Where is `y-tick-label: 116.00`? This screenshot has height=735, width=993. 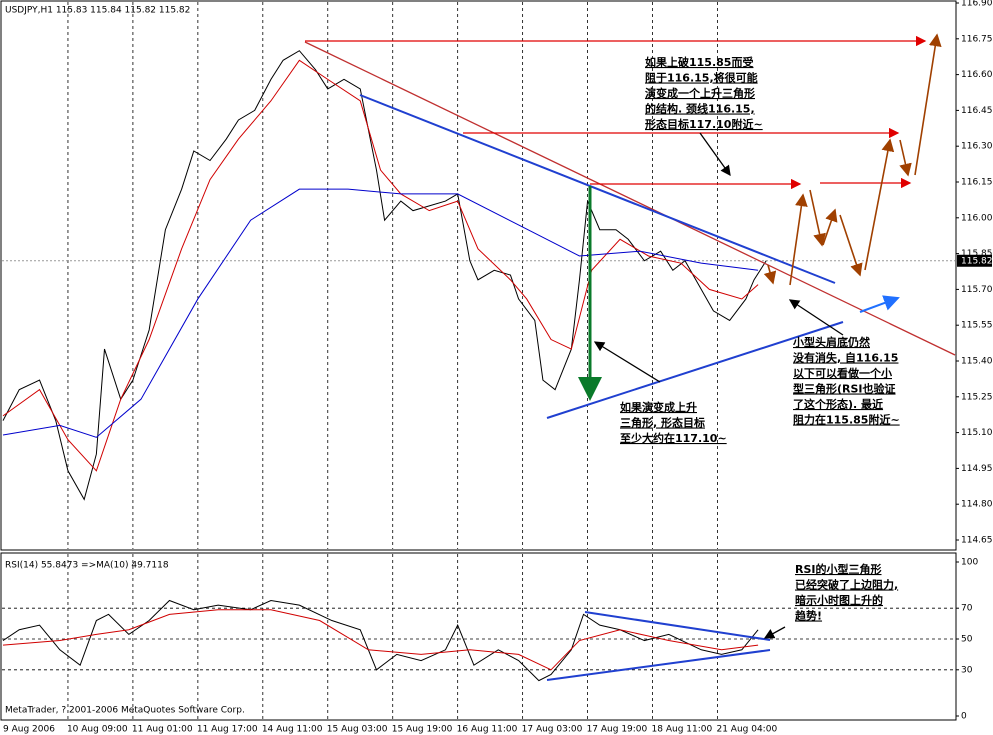 y-tick-label: 116.00 is located at coordinates (977, 218).